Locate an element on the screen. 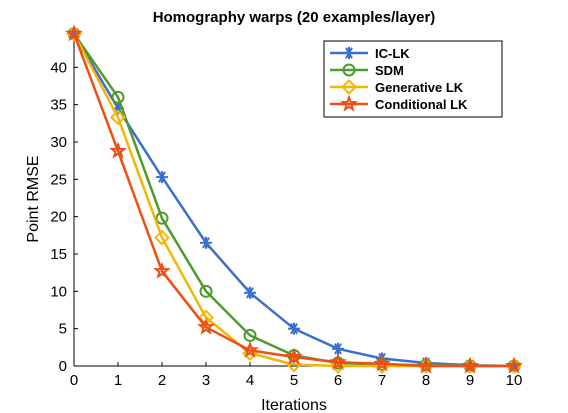 This screenshot has height=413, width=568. y-axis-label: Point RMSE is located at coordinates (33, 198).